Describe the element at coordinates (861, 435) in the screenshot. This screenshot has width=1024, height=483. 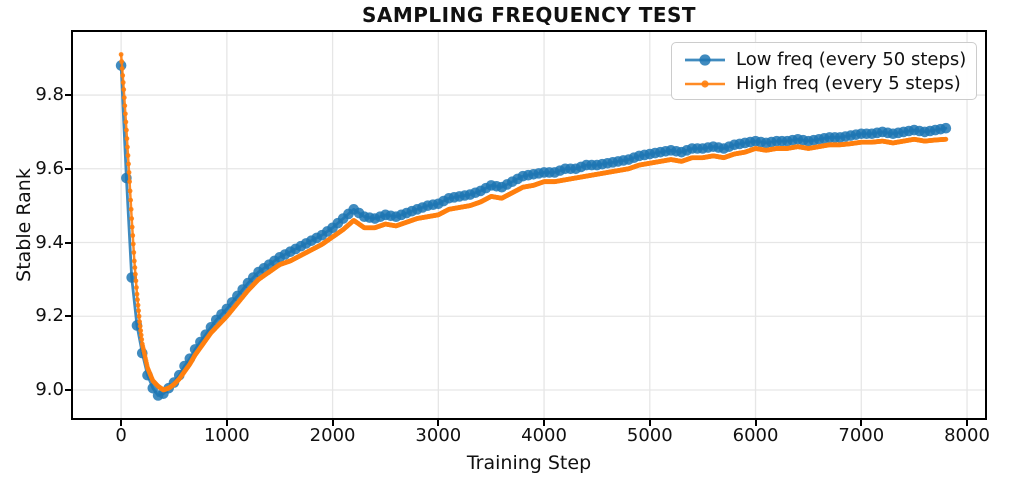
I see `x-tick-label: 7000` at that location.